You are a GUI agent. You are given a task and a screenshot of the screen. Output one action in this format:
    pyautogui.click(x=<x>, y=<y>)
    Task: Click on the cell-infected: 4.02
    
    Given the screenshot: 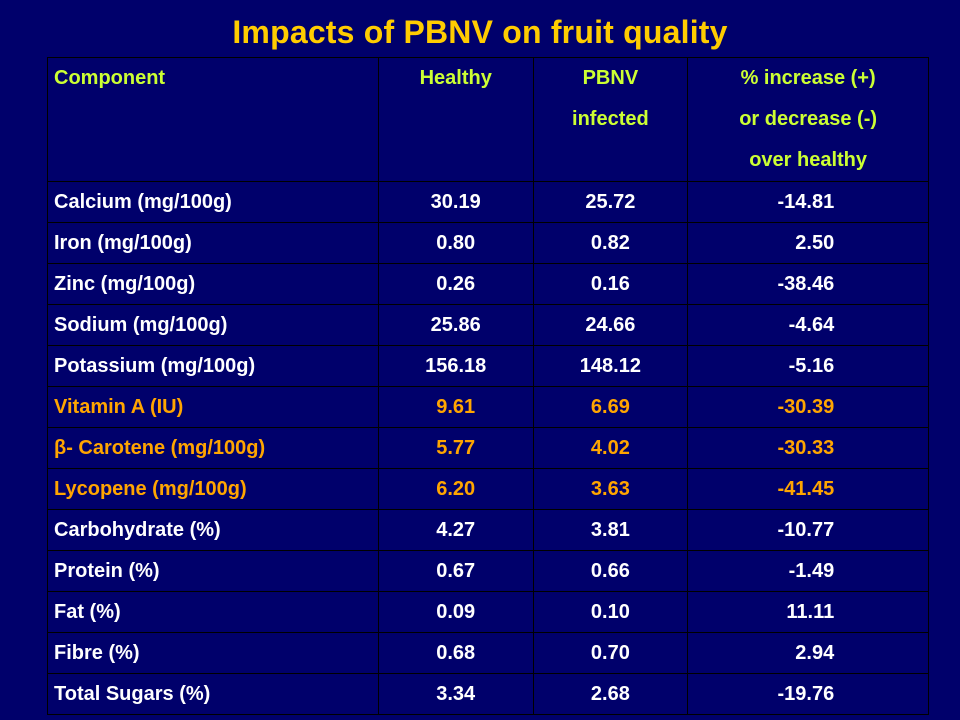 What is the action you would take?
    pyautogui.click(x=610, y=448)
    